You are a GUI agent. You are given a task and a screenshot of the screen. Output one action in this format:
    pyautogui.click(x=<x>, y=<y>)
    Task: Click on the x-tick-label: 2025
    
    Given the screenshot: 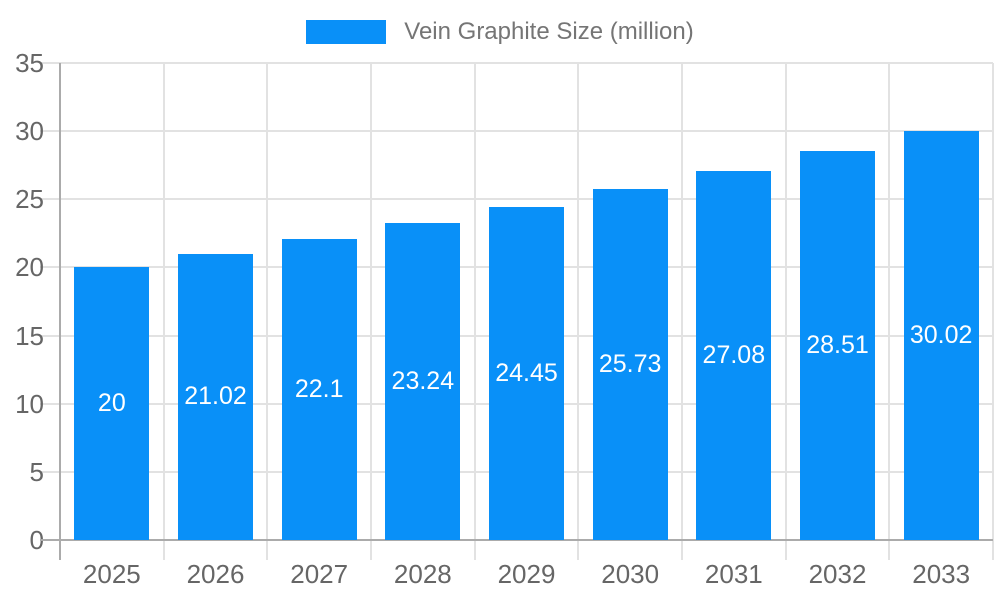 What is the action you would take?
    pyautogui.click(x=111, y=574)
    